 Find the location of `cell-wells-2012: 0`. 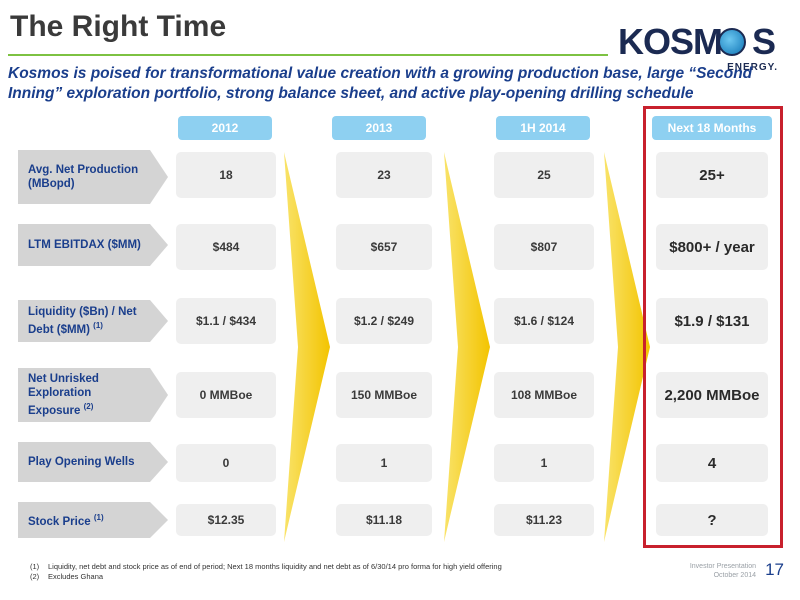

cell-wells-2012: 0 is located at coordinates (226, 463).